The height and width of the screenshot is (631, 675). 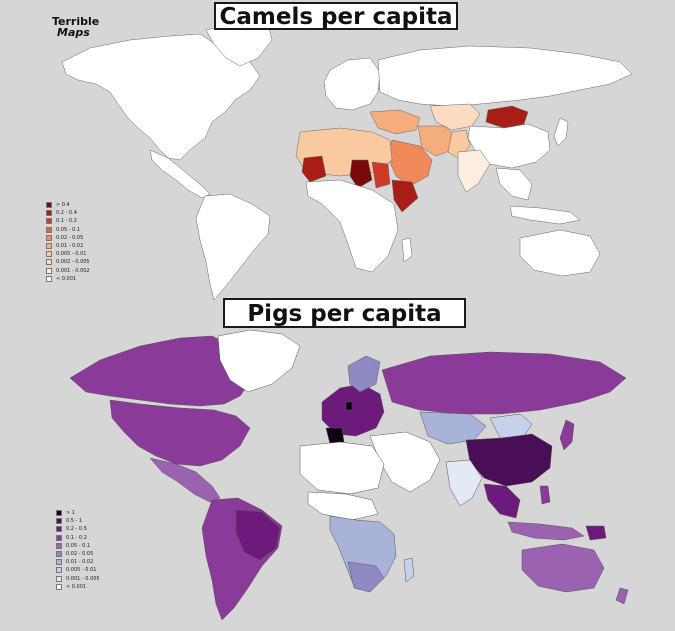 I want to click on legend-item: 0.001 - 0.005, so click(x=78, y=579).